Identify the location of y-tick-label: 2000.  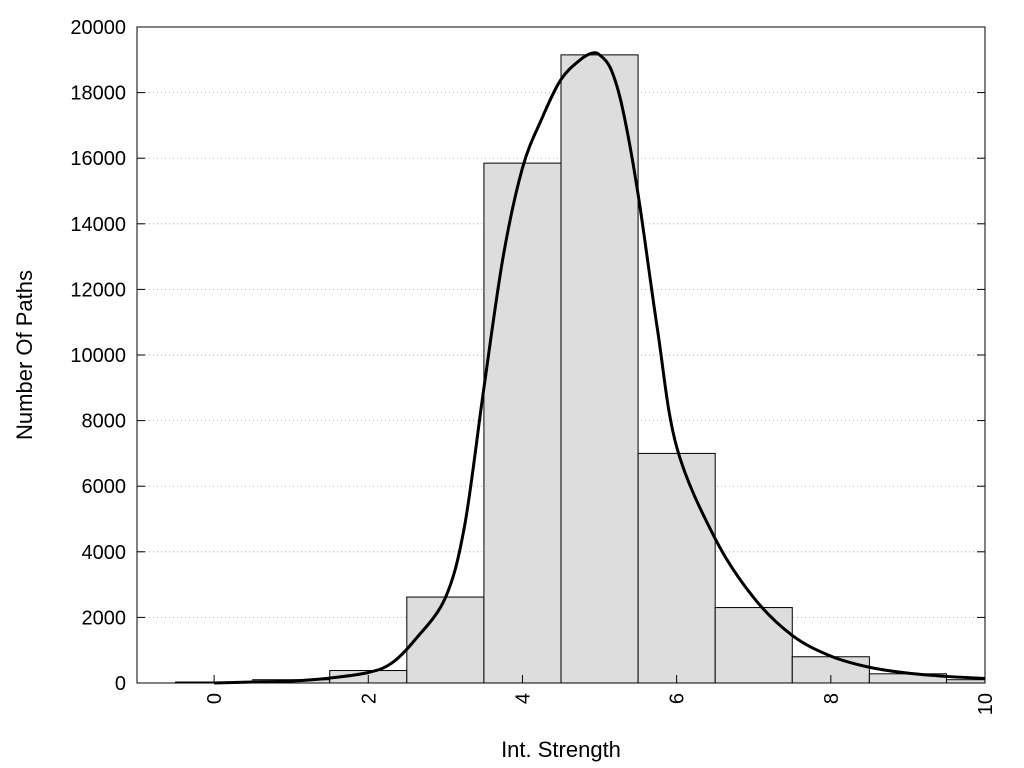
(104, 618).